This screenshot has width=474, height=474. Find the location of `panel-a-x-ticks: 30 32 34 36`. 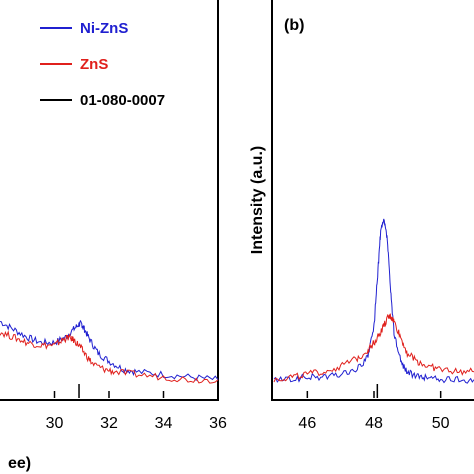

panel-a-x-ticks: 30 32 34 36 is located at coordinates (136, 411).